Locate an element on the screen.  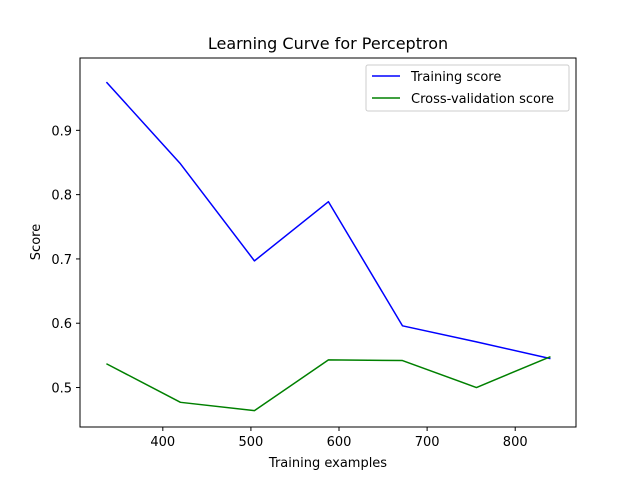
x-tick-label: 700 is located at coordinates (427, 442).